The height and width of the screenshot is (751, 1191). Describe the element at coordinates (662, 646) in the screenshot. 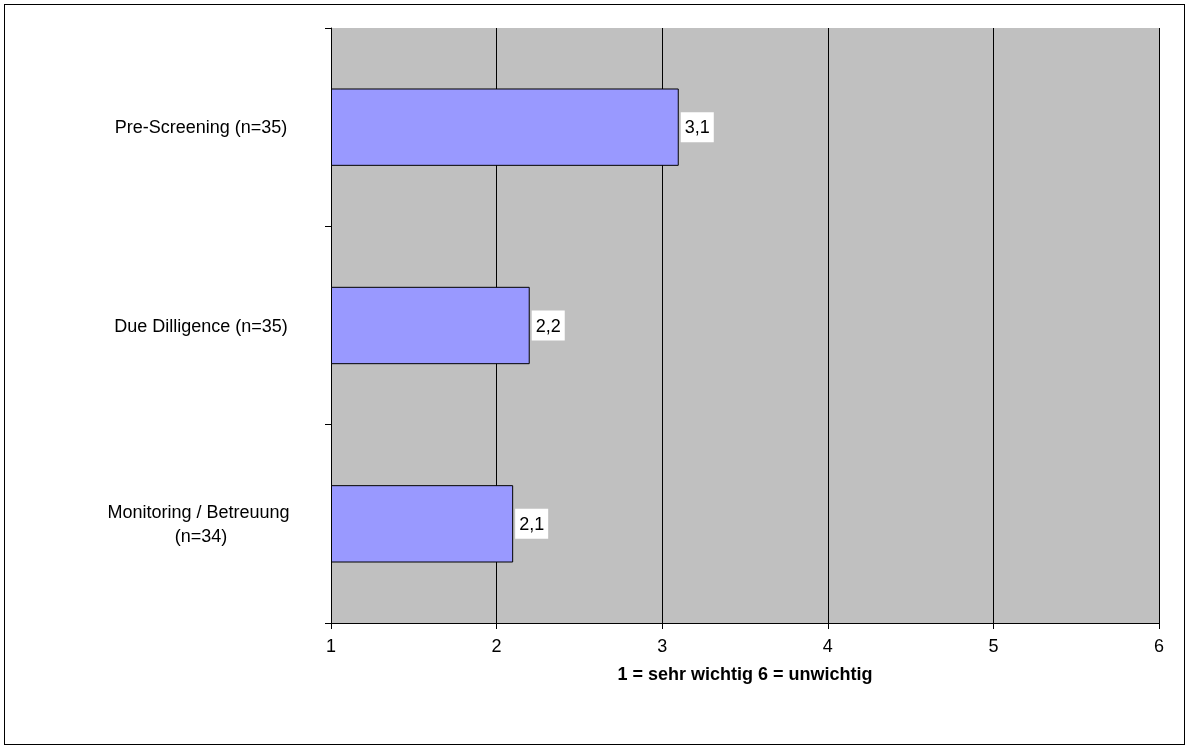

I see `x-tick-label: 3` at that location.